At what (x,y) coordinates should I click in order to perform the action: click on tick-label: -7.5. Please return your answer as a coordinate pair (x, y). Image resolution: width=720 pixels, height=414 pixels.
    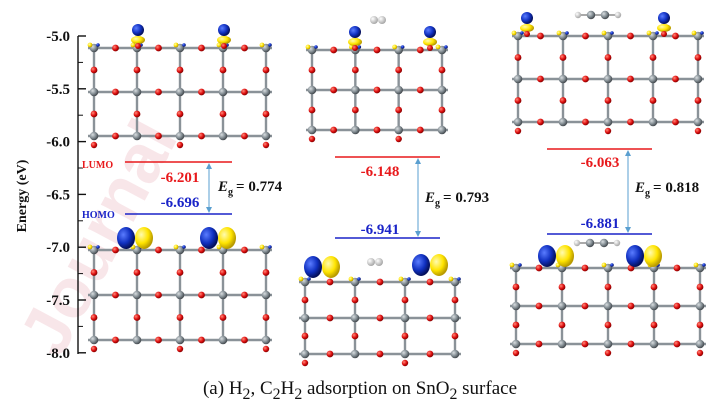
    Looking at the image, I should click on (58, 301).